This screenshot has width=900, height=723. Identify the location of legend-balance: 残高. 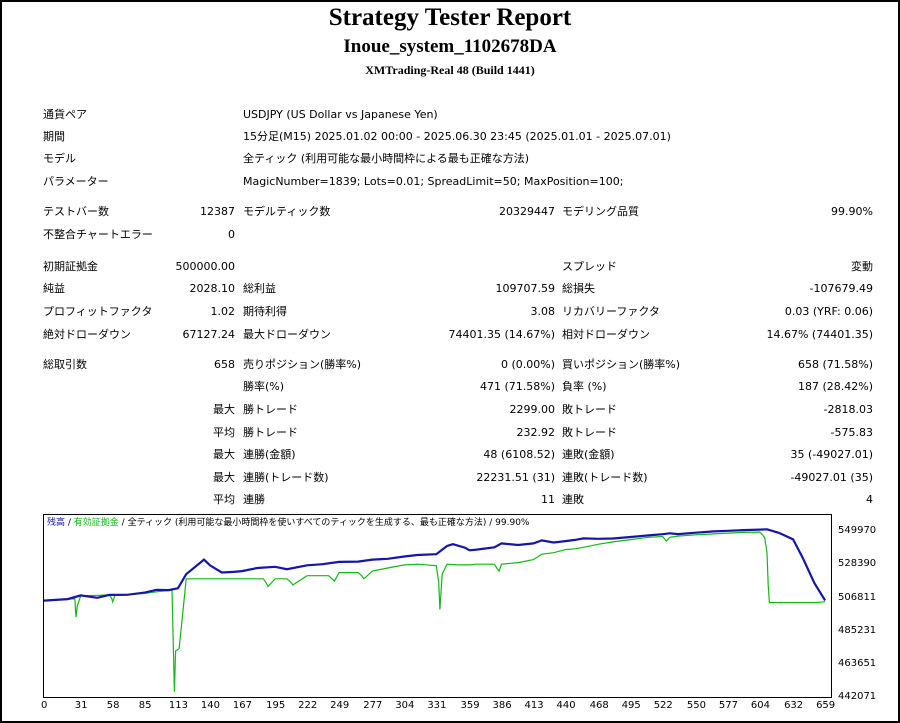
(56, 523).